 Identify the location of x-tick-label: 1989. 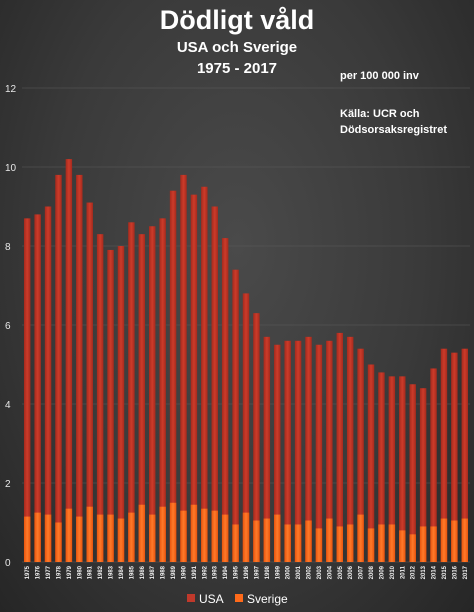
(174, 572).